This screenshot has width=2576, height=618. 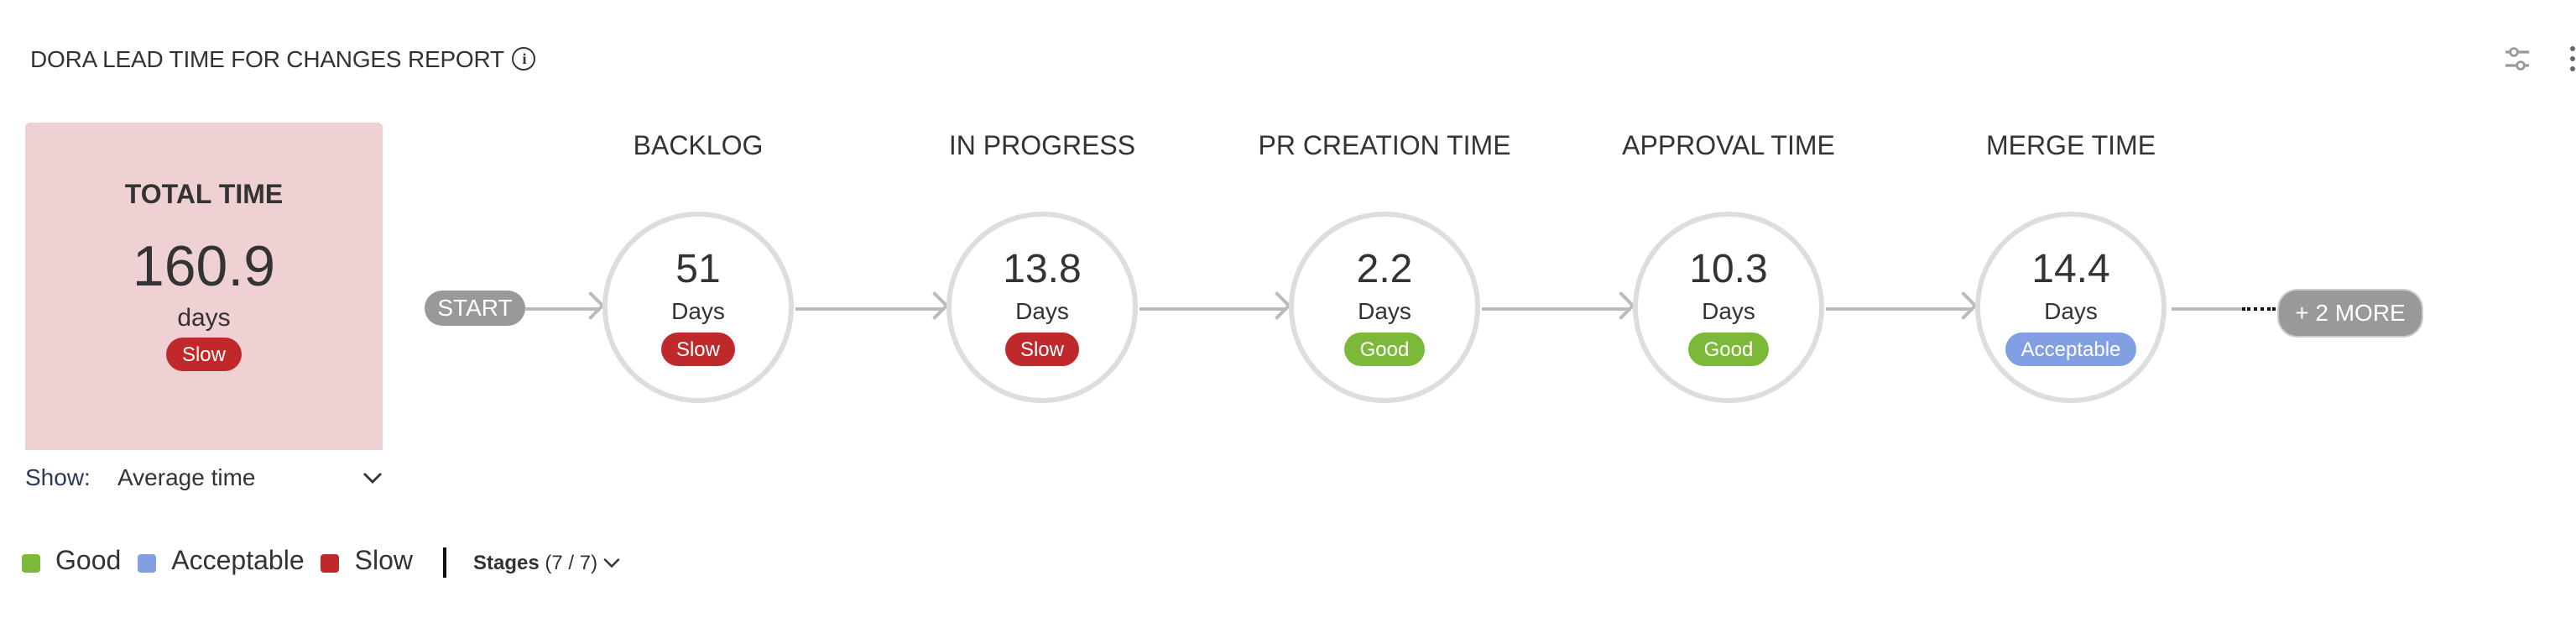 I want to click on info-icon: i, so click(x=524, y=59).